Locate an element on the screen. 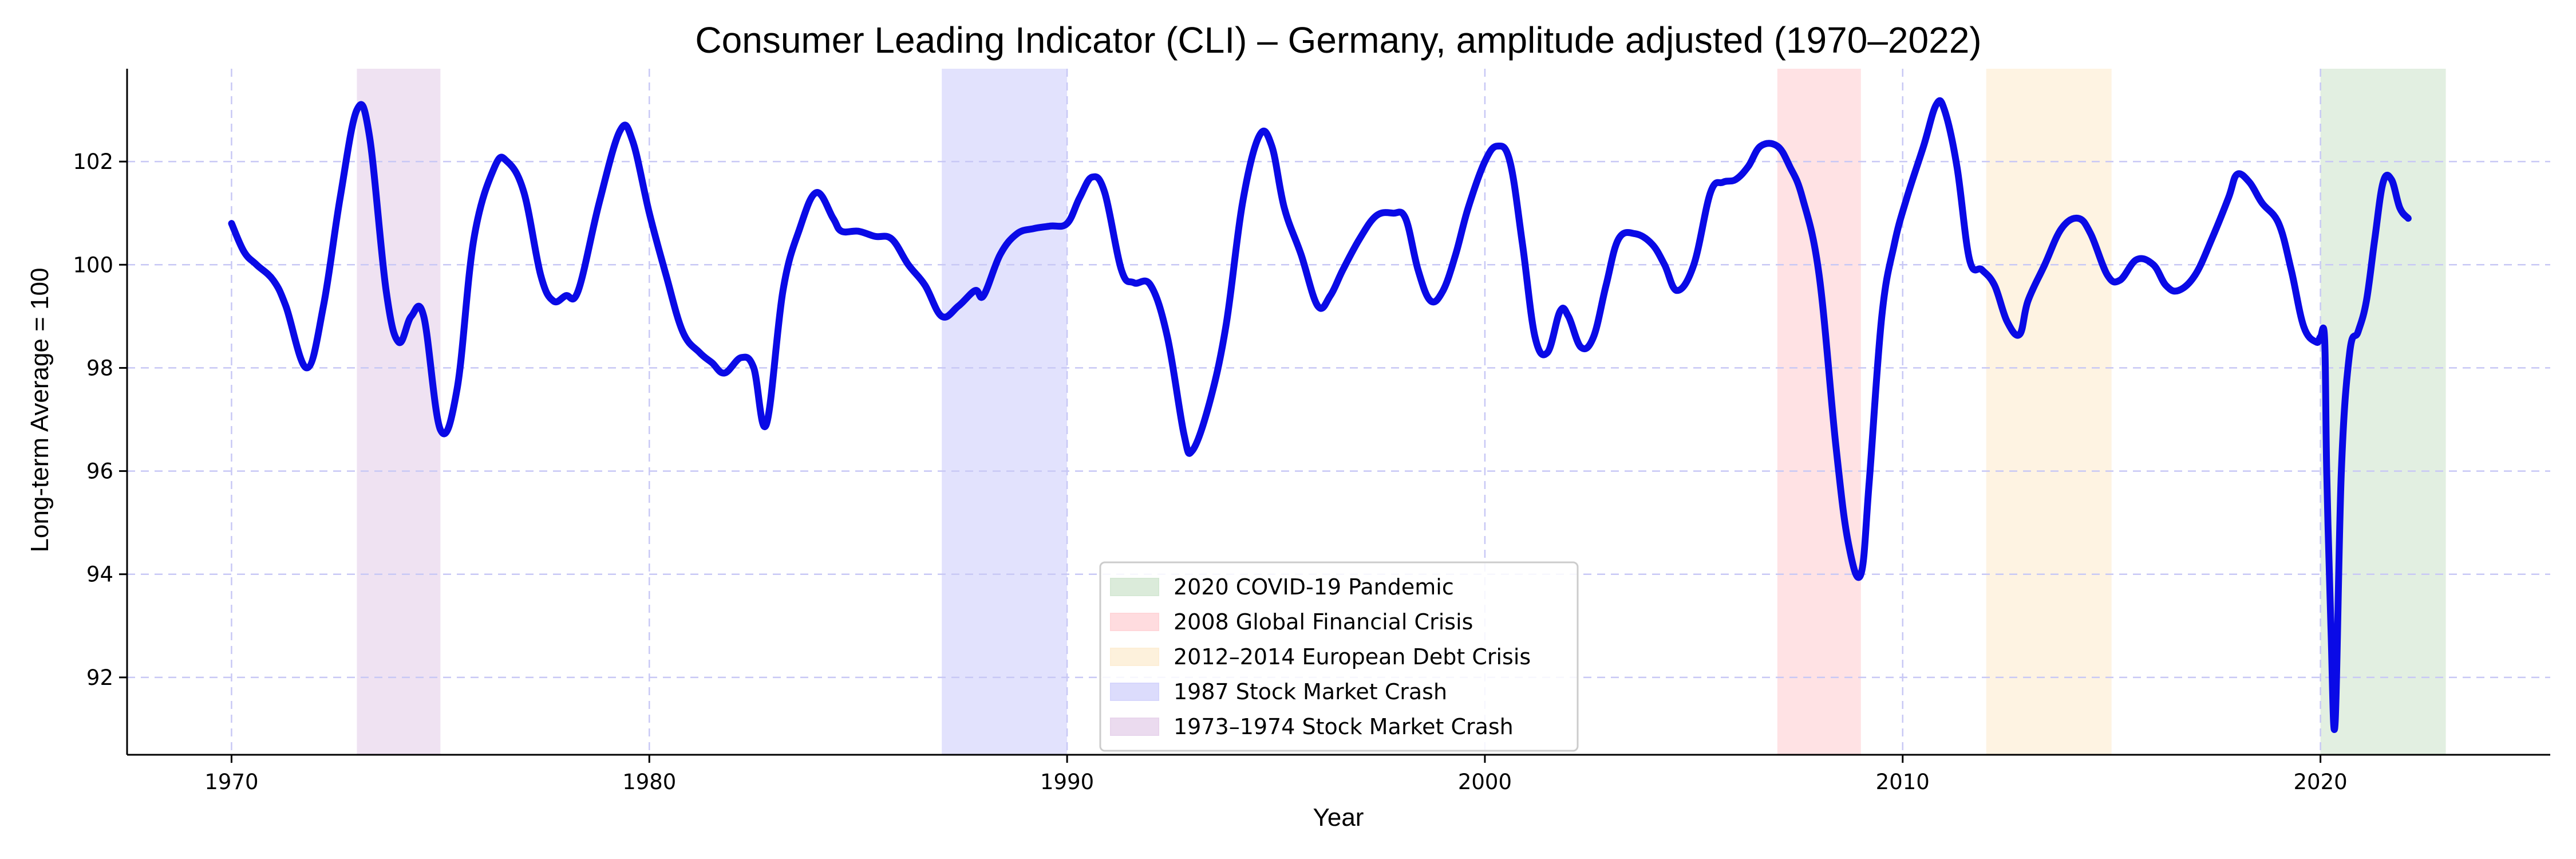  legend-label-3: 1987 Stock Market Crash is located at coordinates (1310, 691).